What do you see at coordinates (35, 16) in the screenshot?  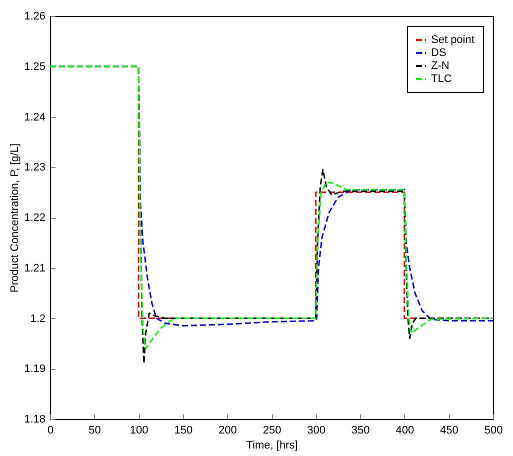 I see `y-tick-label: 1.26` at bounding box center [35, 16].